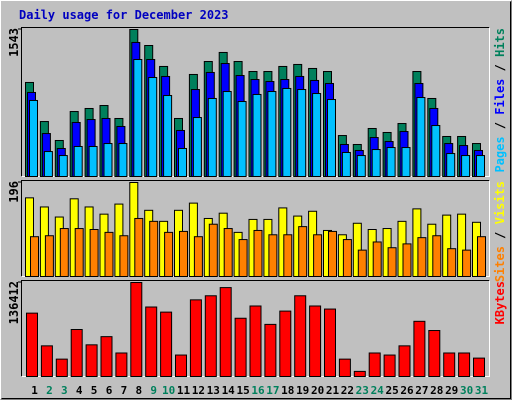 The width and height of the screenshot is (512, 400). What do you see at coordinates (79, 390) in the screenshot?
I see `x-tick-label: 4` at bounding box center [79, 390].